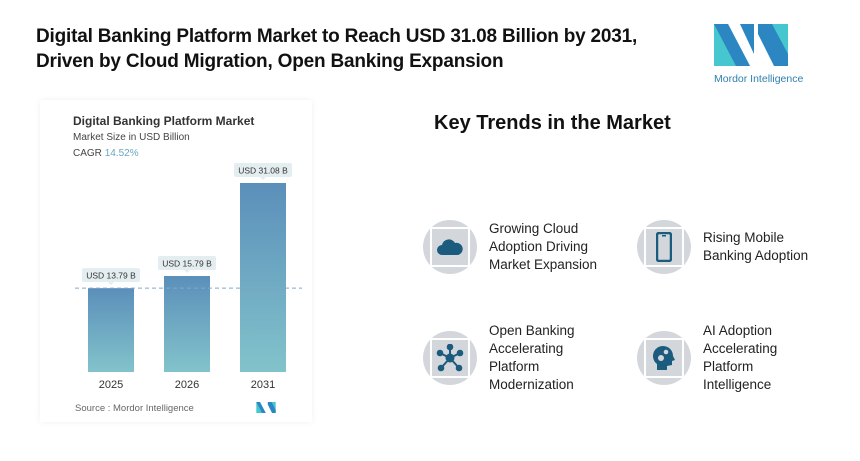  I want to click on ai-head-gears-icon, so click(664, 358).